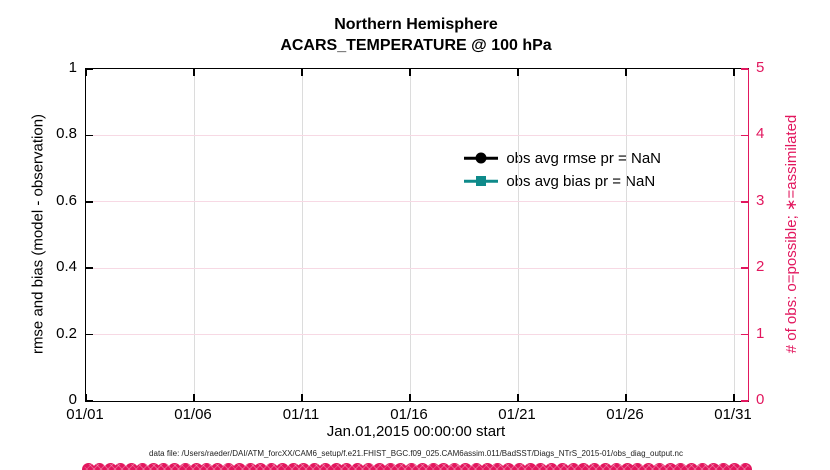 The image size is (830, 470). Describe the element at coordinates (409, 414) in the screenshot. I see `x-tick-label: 01/16` at that location.